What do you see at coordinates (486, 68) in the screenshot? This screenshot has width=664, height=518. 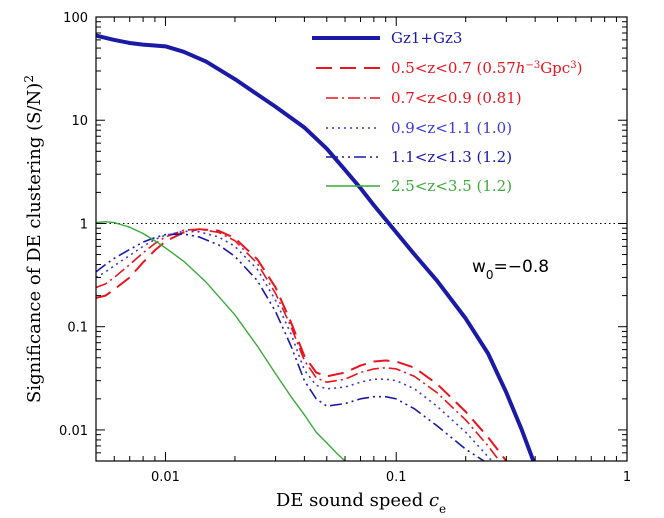 I see `legend-label-2: 0.5<z<0.7 (0.57h−3Gpc3)` at bounding box center [486, 68].